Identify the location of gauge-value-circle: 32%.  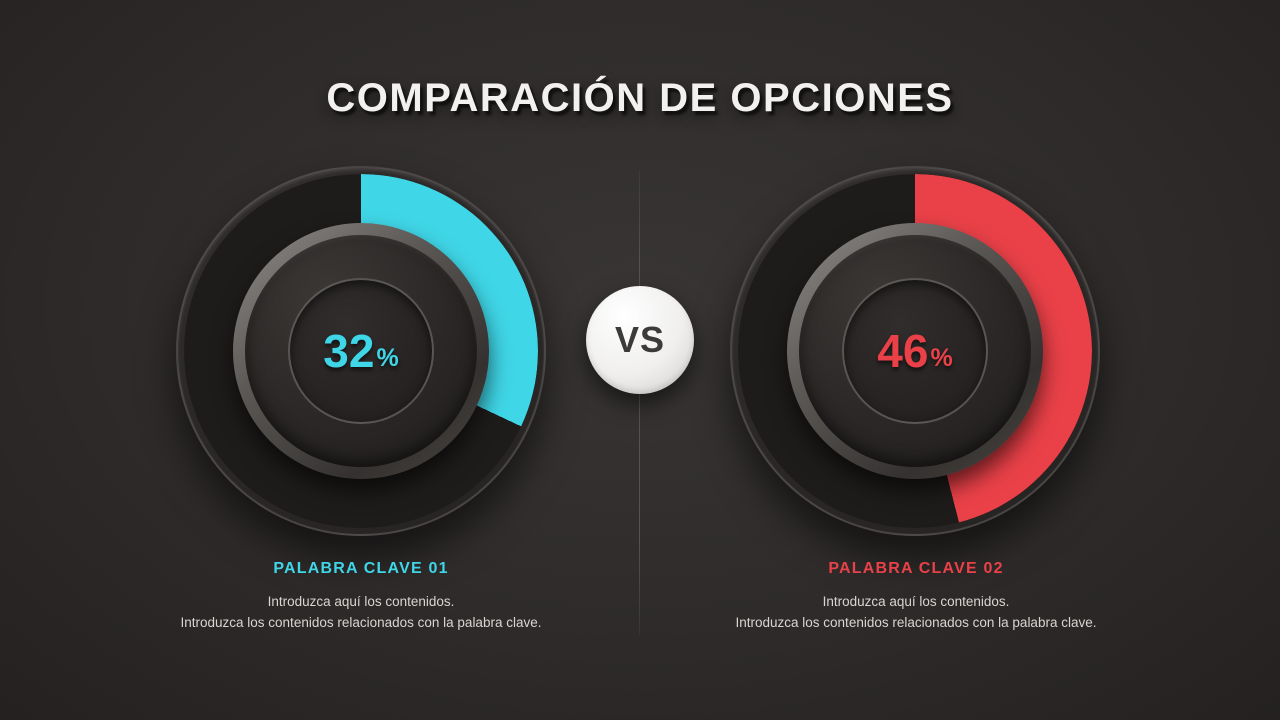
(361, 351).